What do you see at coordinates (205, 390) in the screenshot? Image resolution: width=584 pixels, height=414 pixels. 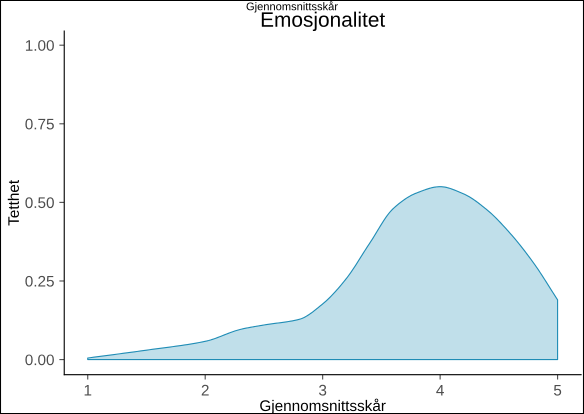 I see `x-tick-label: 2` at bounding box center [205, 390].